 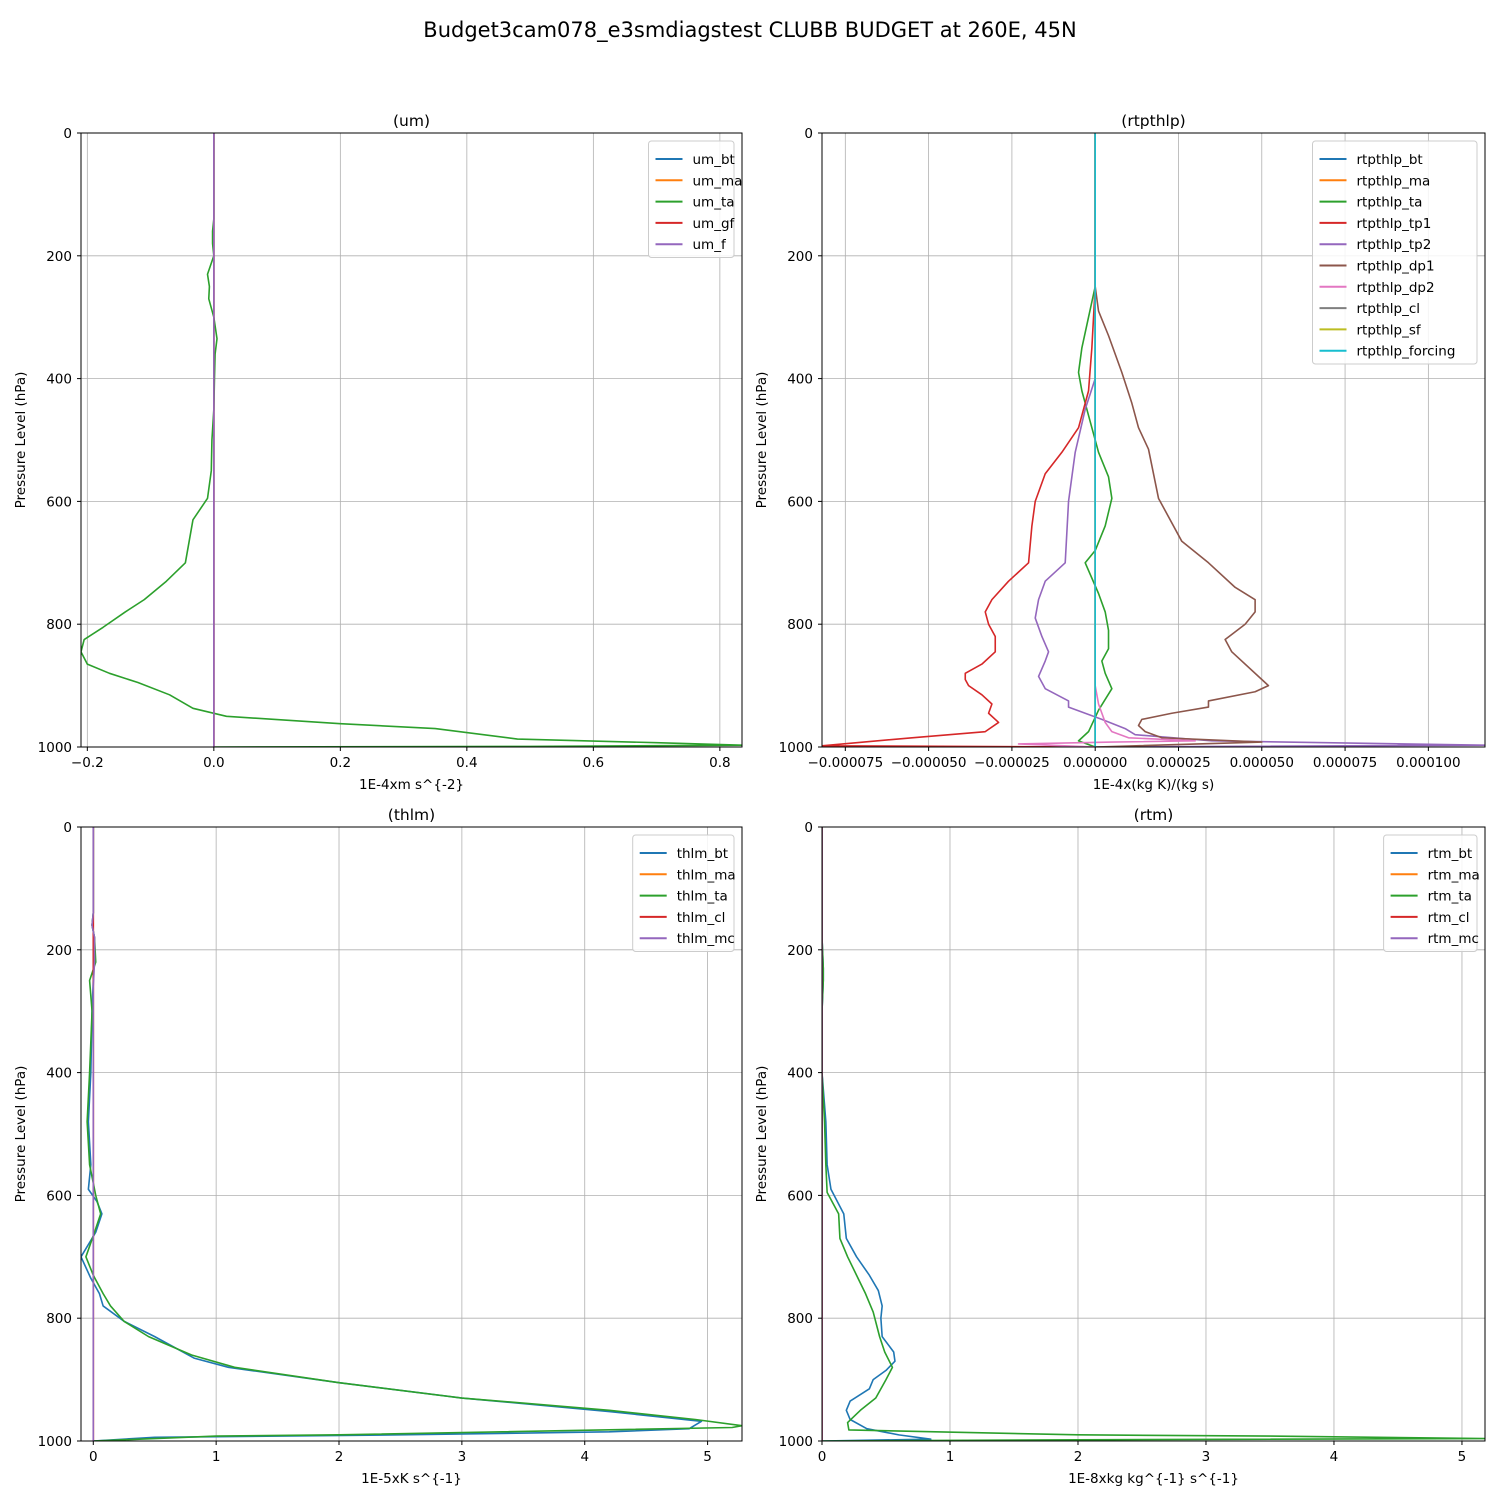 What do you see at coordinates (1390, 203) in the screenshot?
I see `legend-label: rtpthlp_ta` at bounding box center [1390, 203].